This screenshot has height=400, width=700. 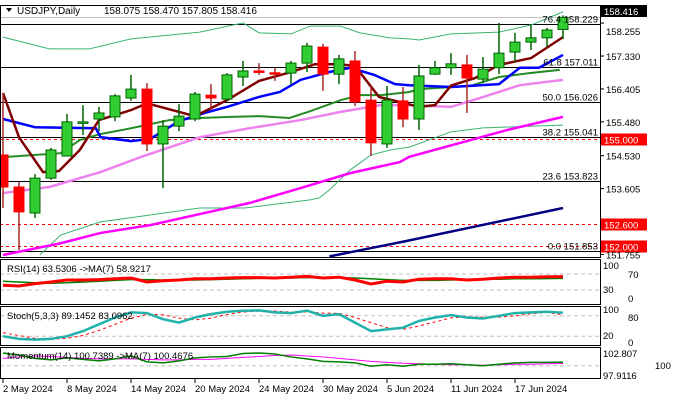 I want to click on rsi-panel, so click(x=300, y=282).